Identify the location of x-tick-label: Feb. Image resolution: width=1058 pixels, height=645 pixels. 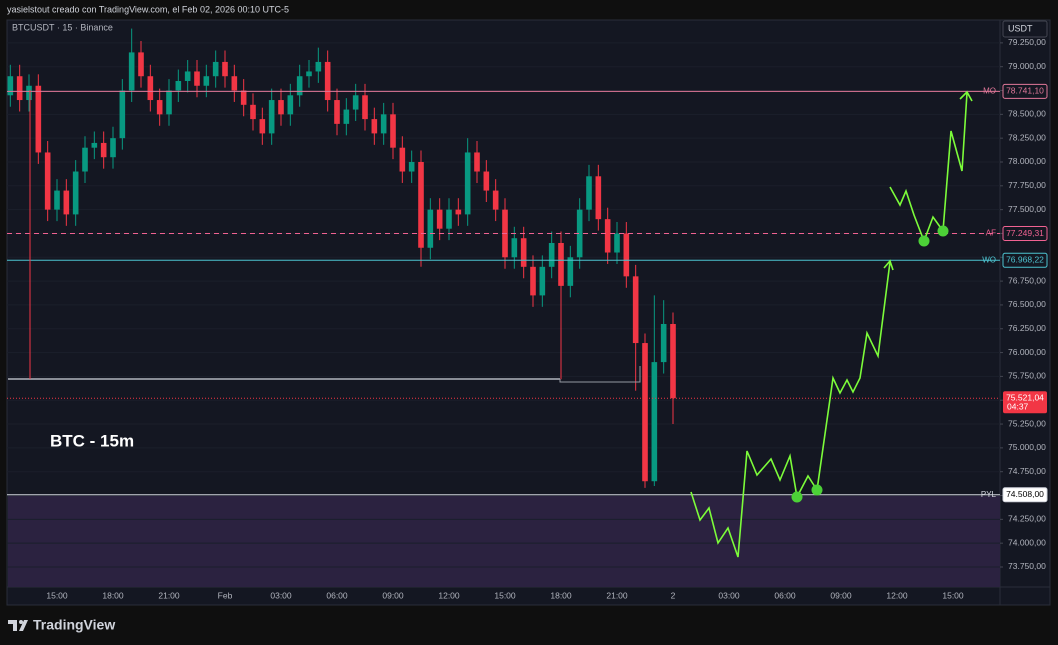
(225, 595).